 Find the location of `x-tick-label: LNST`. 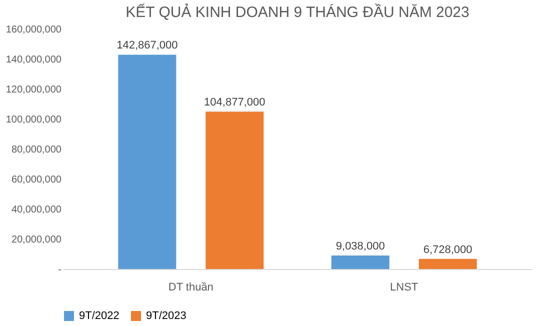

x-tick-label: LNST is located at coordinates (404, 288).